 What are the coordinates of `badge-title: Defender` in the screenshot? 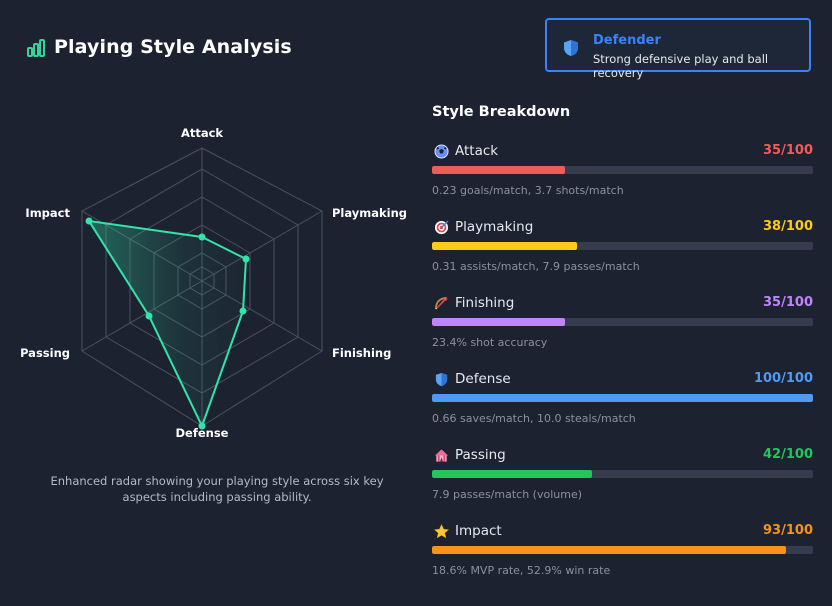 It's located at (627, 40).